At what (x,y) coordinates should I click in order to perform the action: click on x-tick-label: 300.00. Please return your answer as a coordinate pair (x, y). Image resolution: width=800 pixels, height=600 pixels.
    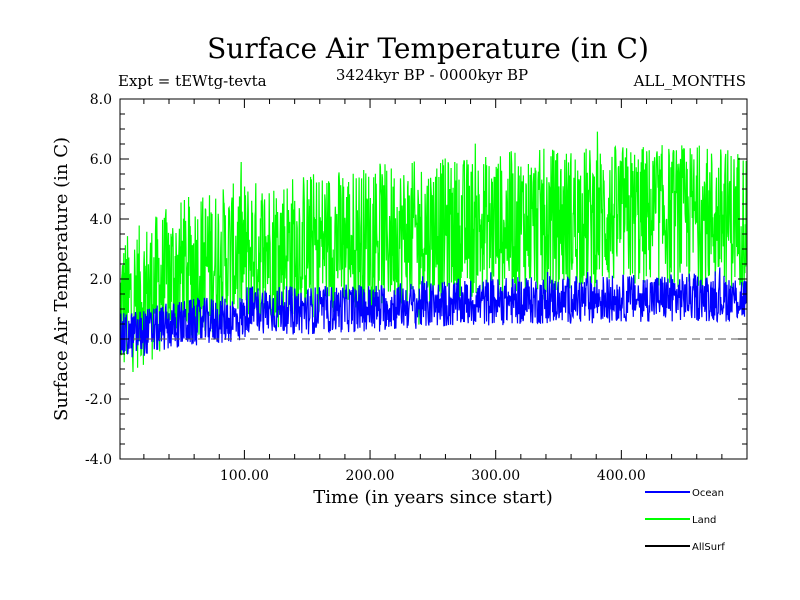
    Looking at the image, I should click on (495, 476).